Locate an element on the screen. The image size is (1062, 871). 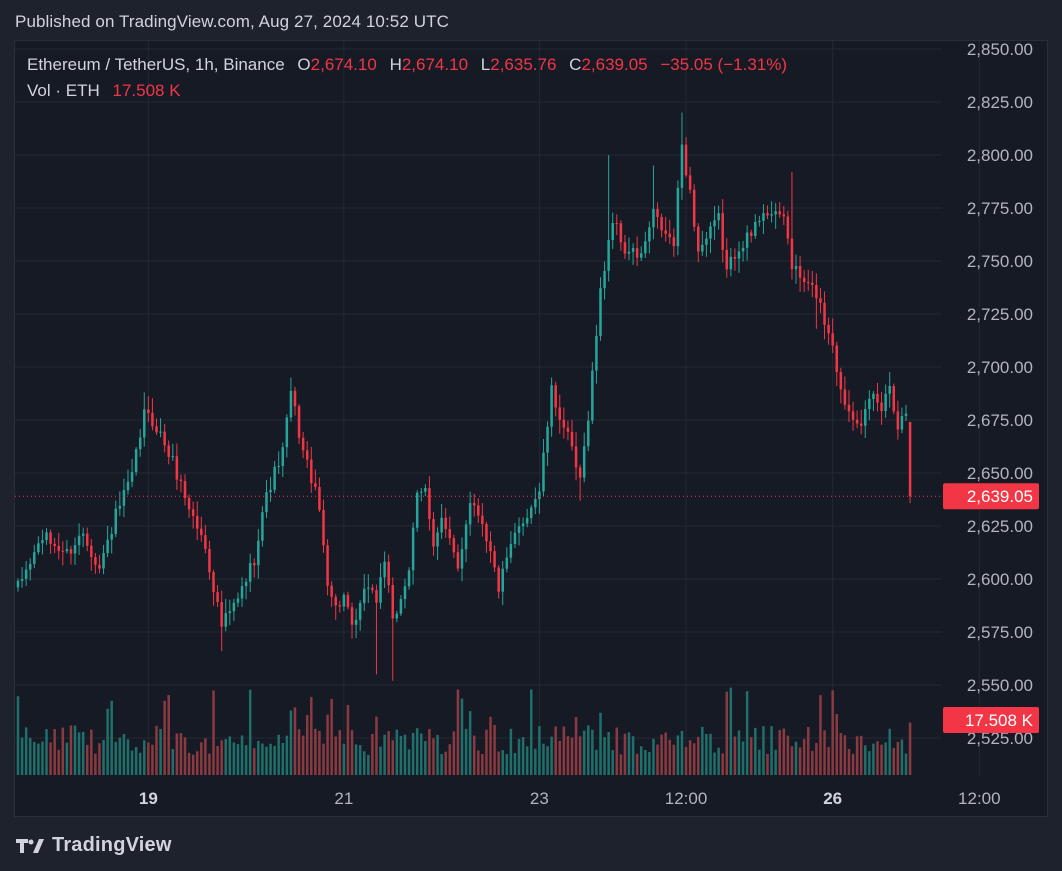
symbol-title: Ethereum / TetherUS, 1h, Binance is located at coordinates (156, 64).